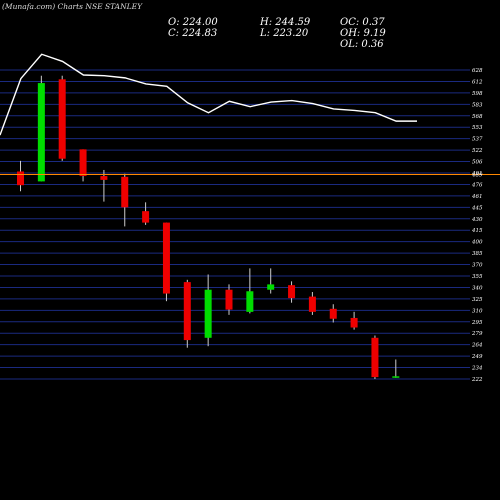  Describe the element at coordinates (477, 105) in the screenshot. I see `y-tick-label: 583` at that location.